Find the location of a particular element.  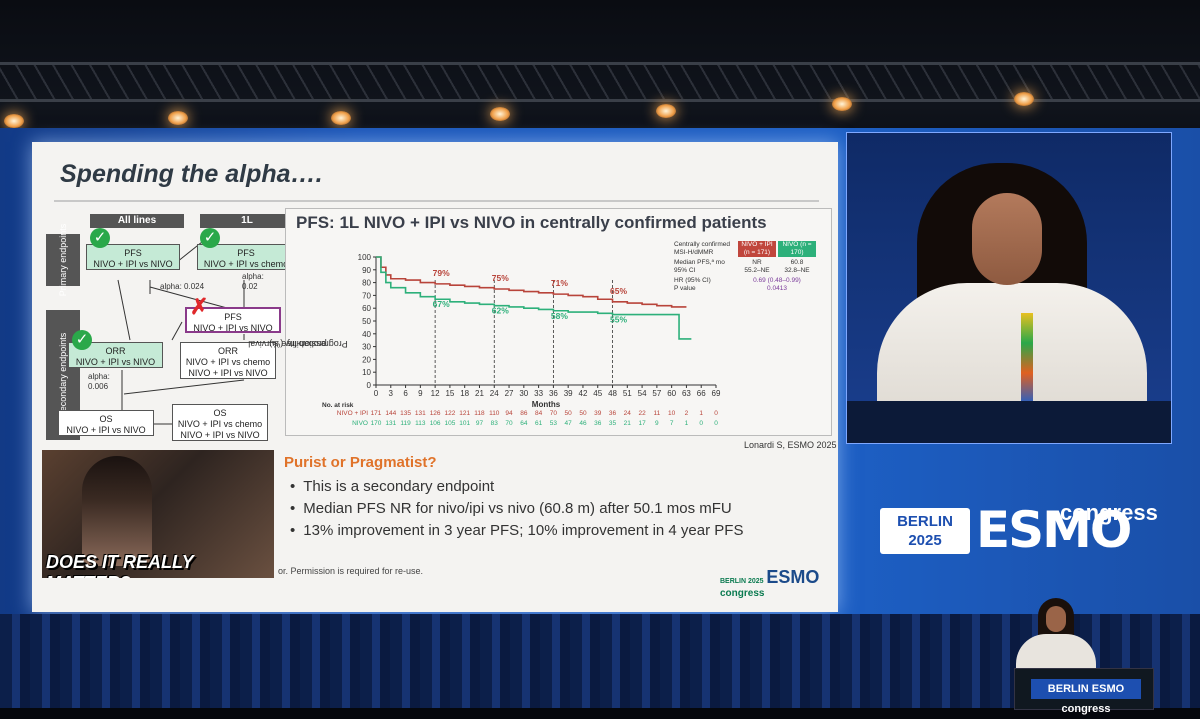

y-tick-label: 100 is located at coordinates (365, 257).